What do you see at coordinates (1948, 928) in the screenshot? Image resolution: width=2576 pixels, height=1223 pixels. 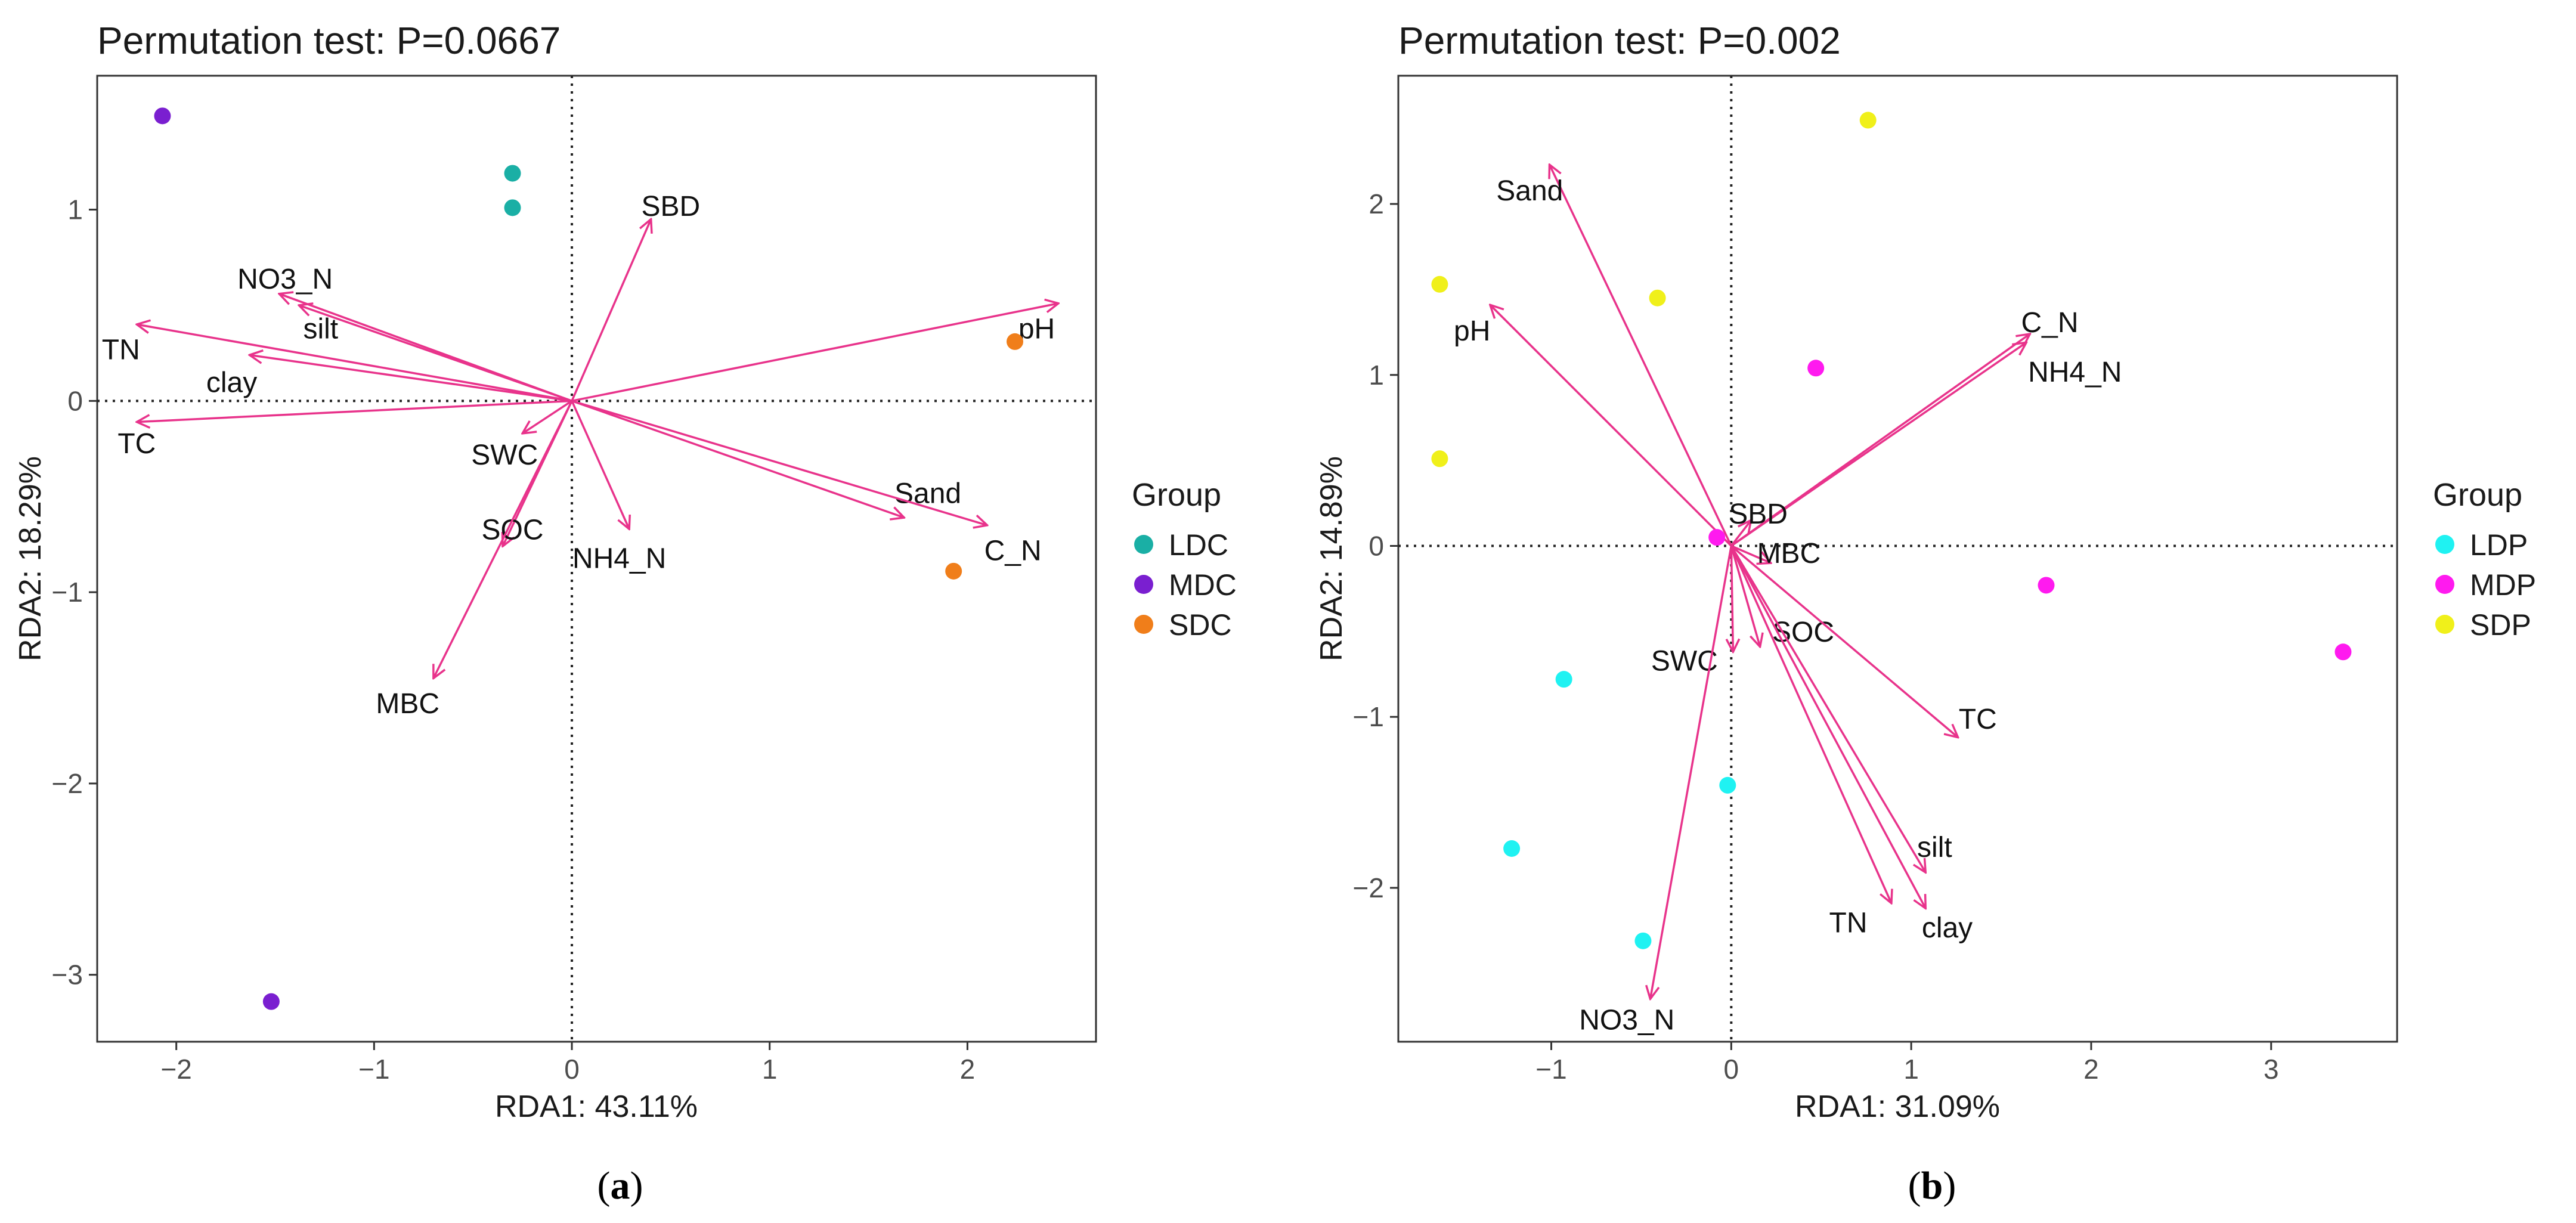 I see `vector-clay-label: clay` at bounding box center [1948, 928].